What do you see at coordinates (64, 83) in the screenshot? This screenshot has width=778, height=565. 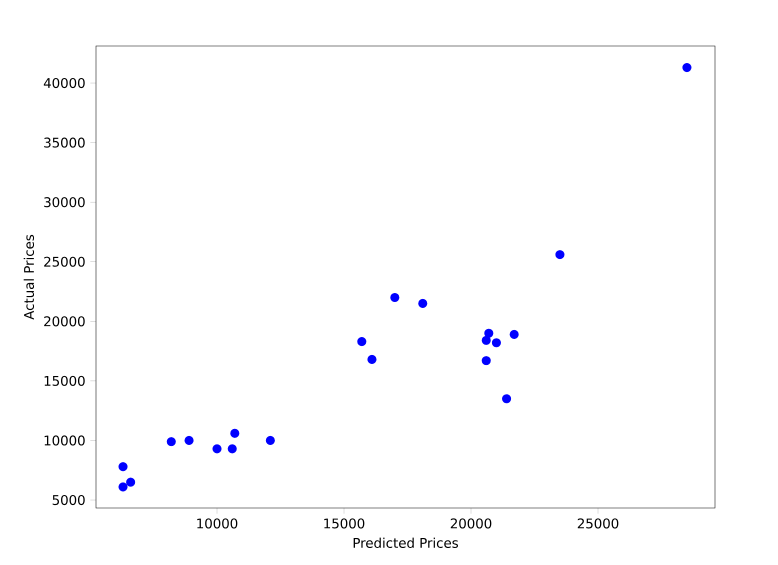 I see `y-tick-label: 40000` at bounding box center [64, 83].